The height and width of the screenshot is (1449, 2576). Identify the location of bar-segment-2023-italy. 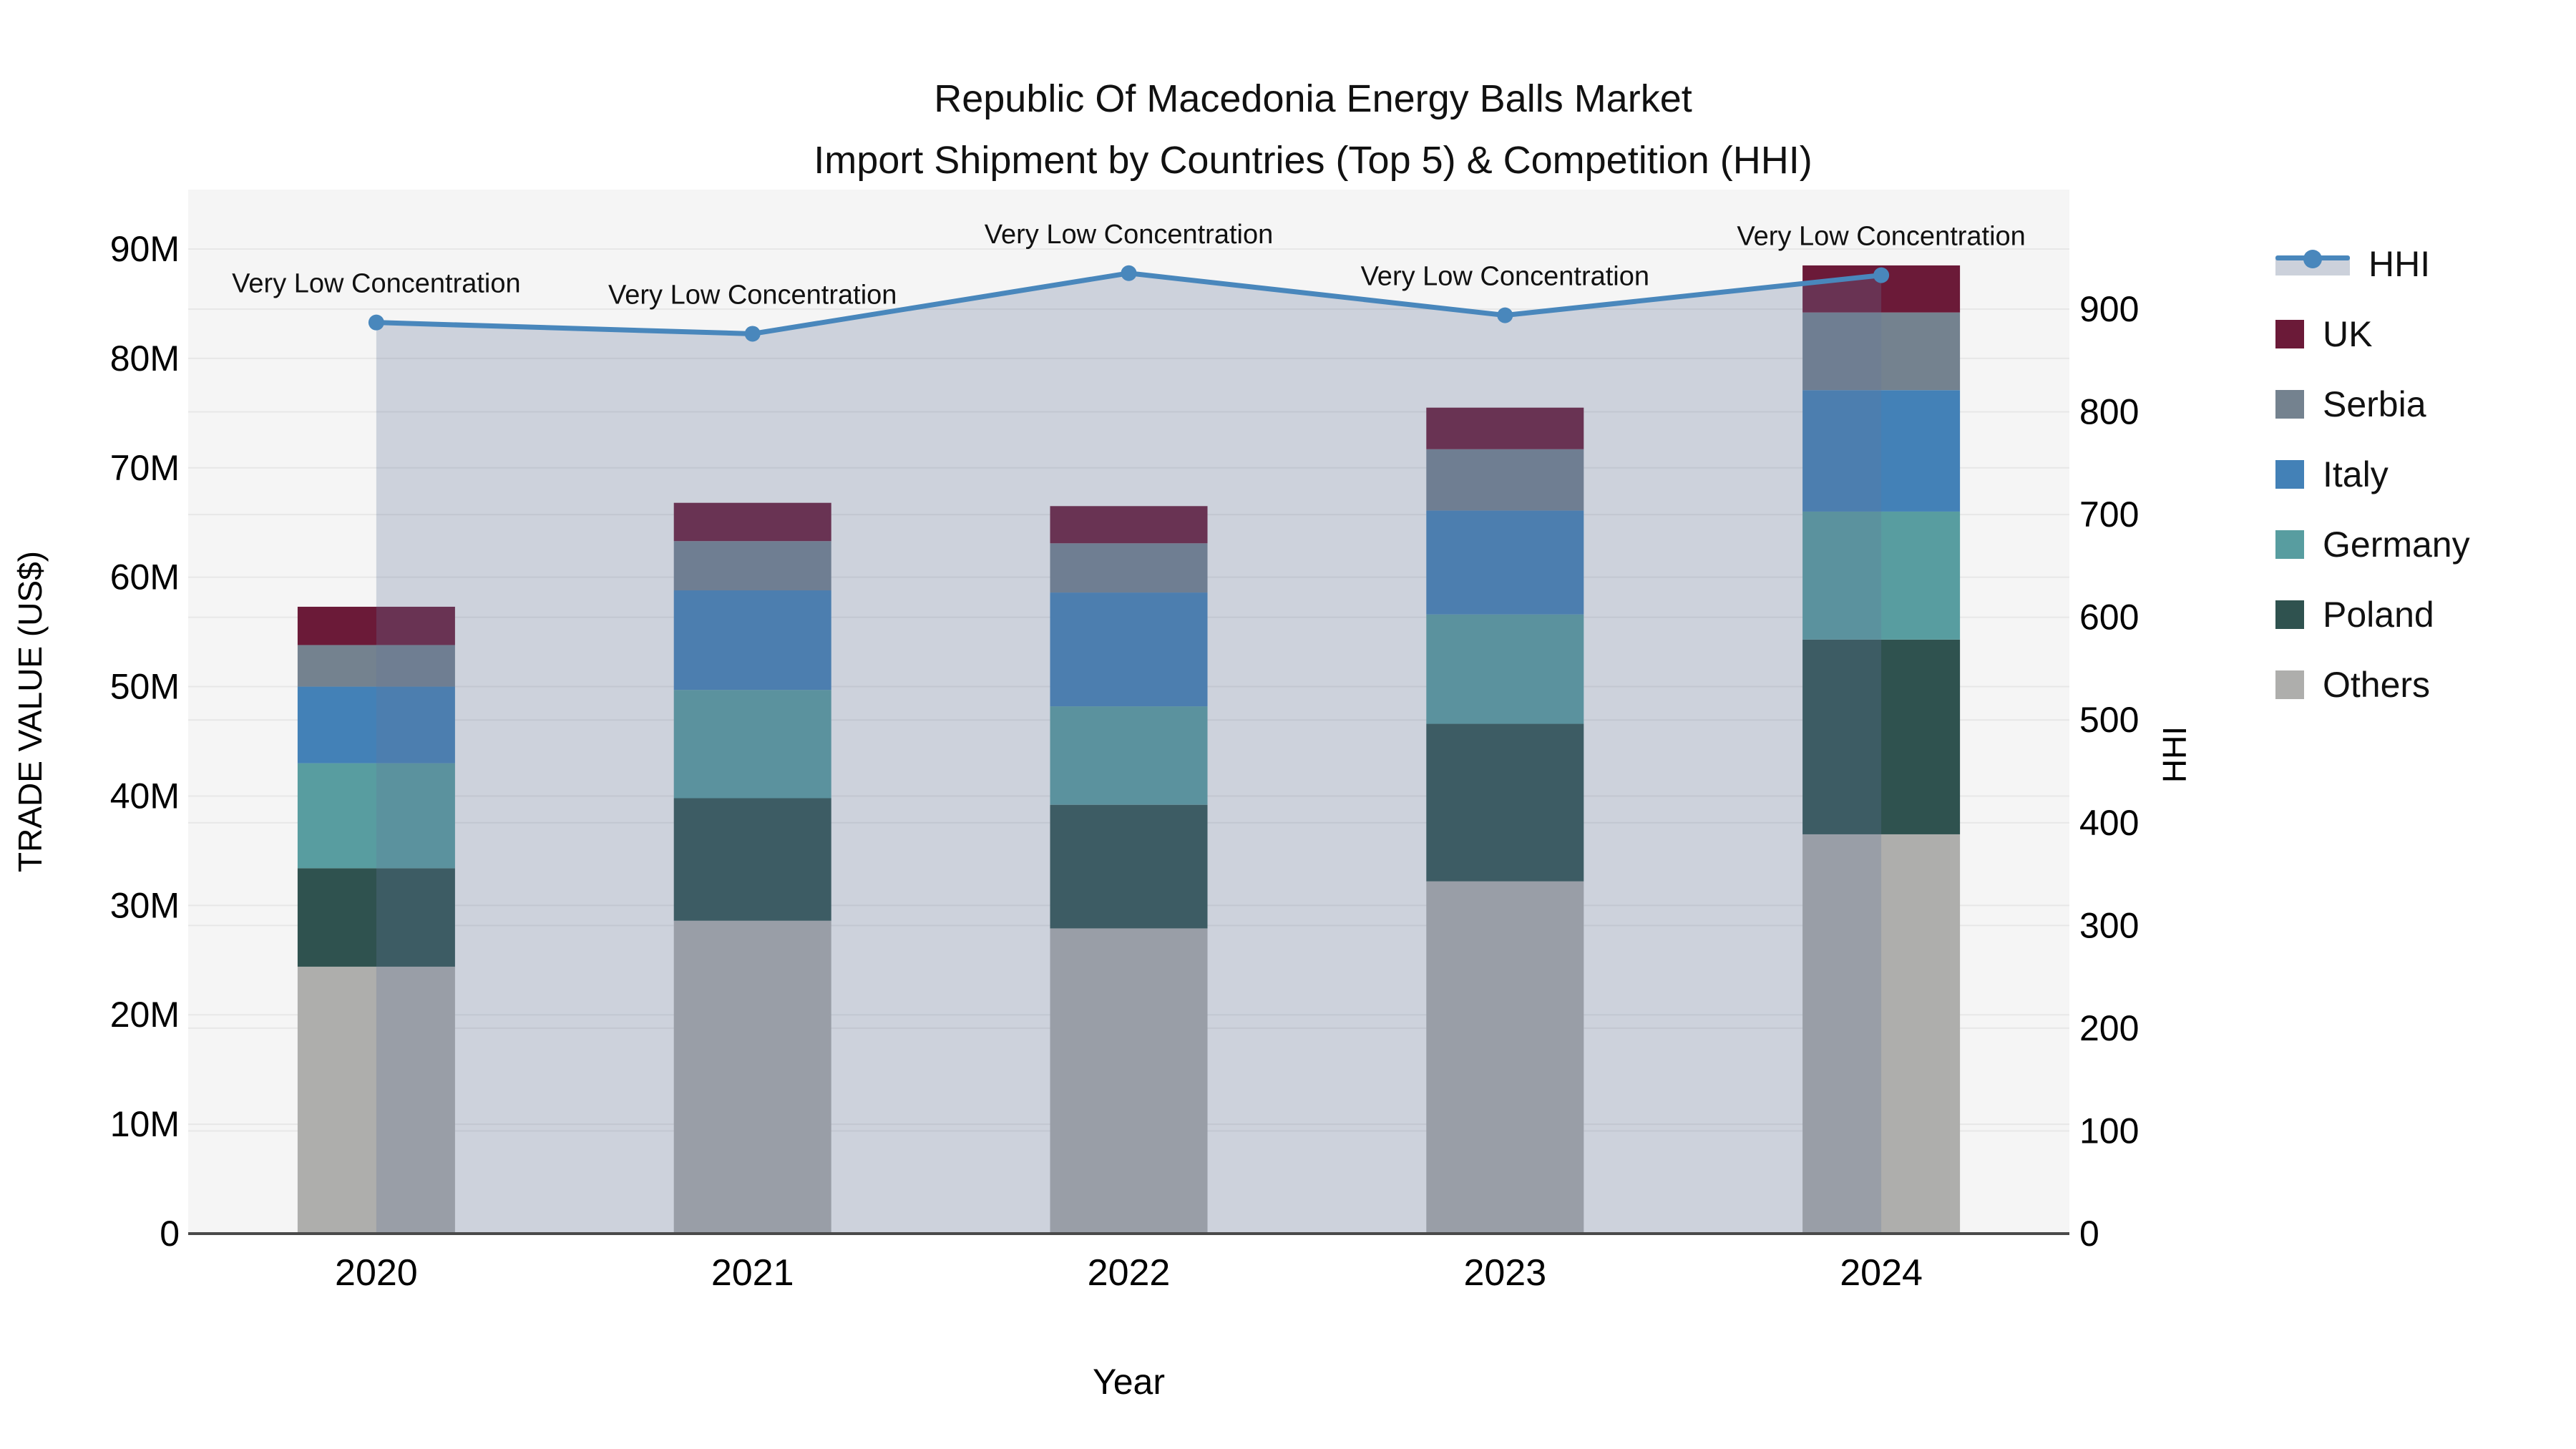
(1505, 562).